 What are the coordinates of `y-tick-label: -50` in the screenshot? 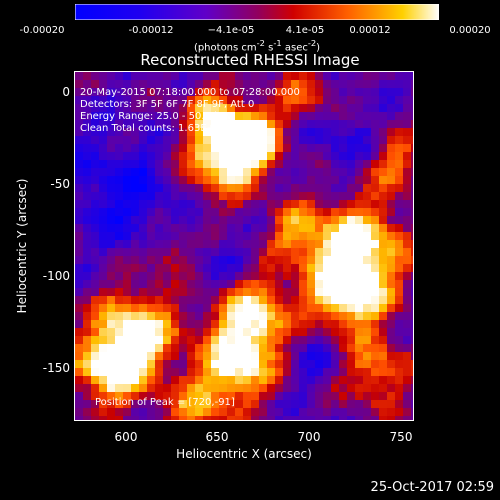 It's located at (60, 184).